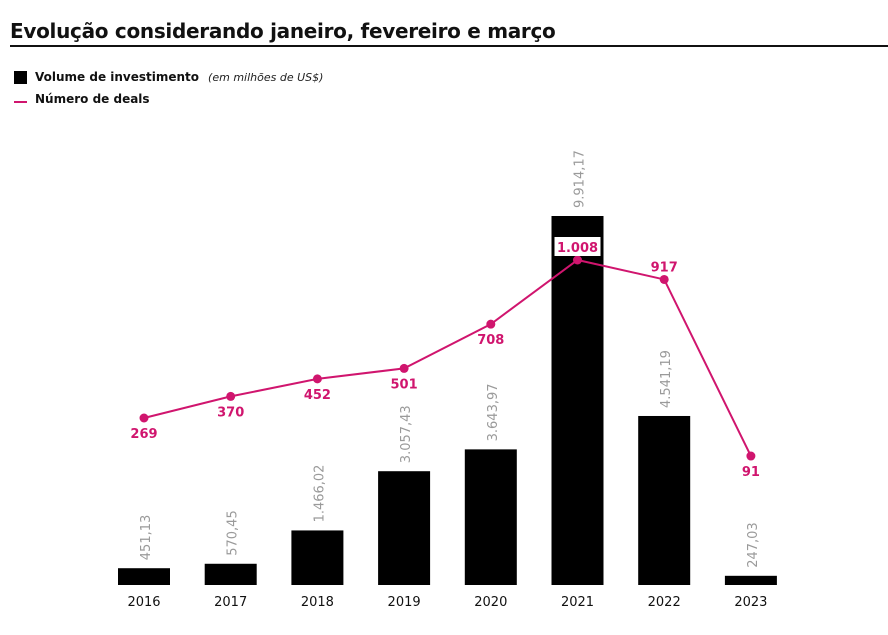  What do you see at coordinates (230, 574) in the screenshot?
I see `bar-2017` at bounding box center [230, 574].